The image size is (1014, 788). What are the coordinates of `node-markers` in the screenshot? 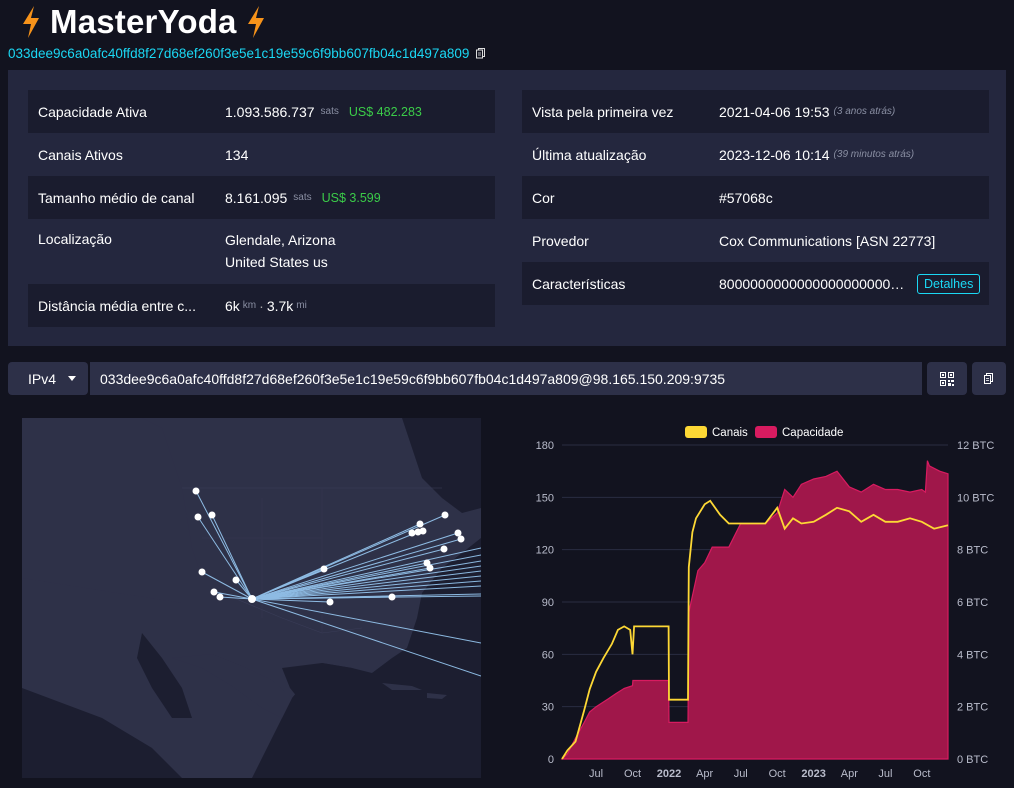 It's located at (328, 546).